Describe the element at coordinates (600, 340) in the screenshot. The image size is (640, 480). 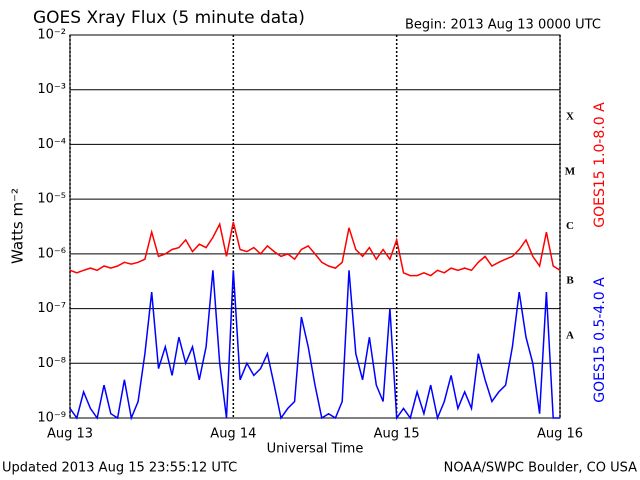
I see `legend-entry: GOES15 0.5-4.0 A` at that location.